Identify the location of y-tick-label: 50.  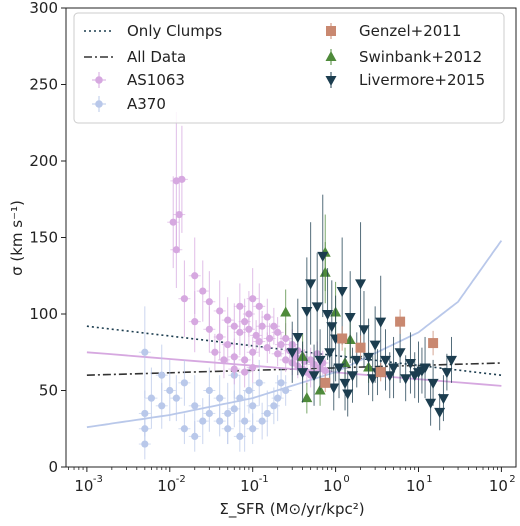
(48, 391).